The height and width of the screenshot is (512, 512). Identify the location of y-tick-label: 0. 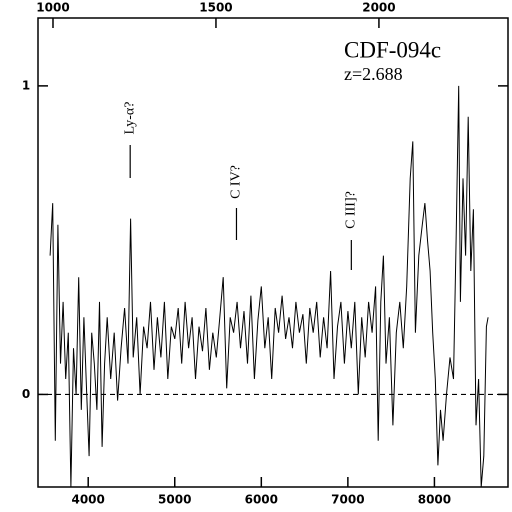
(26, 394).